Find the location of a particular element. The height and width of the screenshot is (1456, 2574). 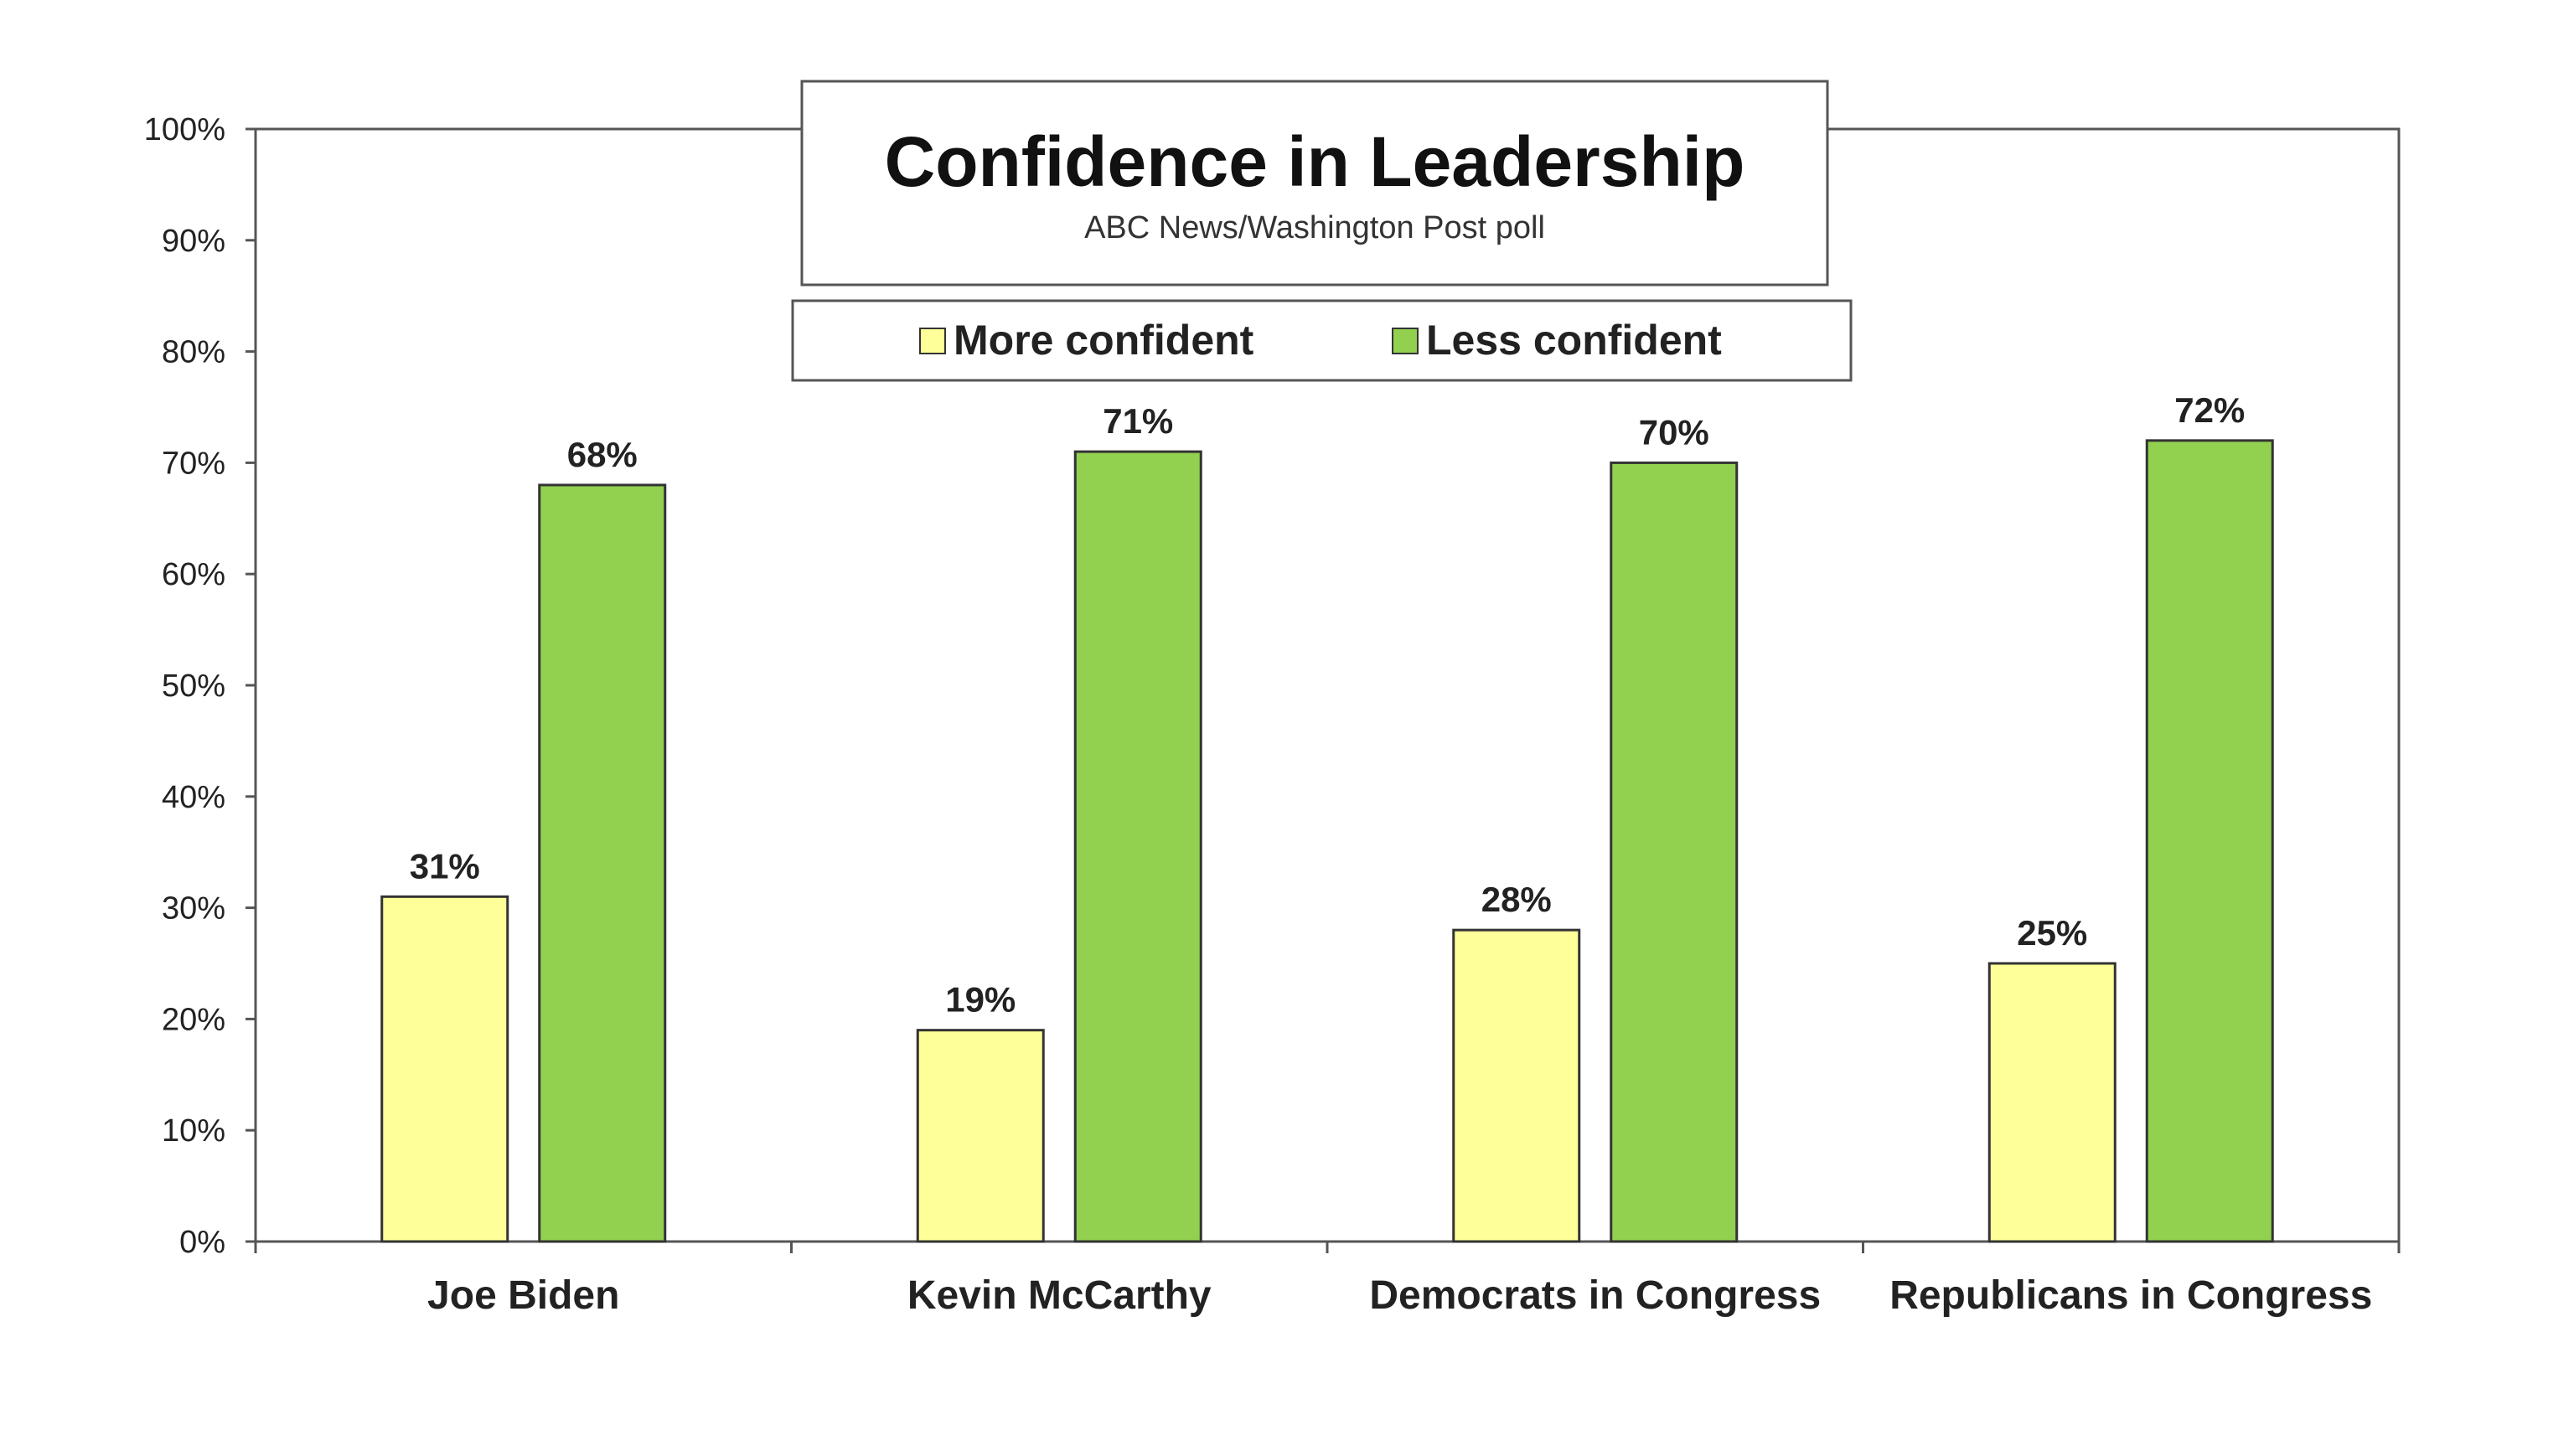

legend-frame is located at coordinates (1322, 340).